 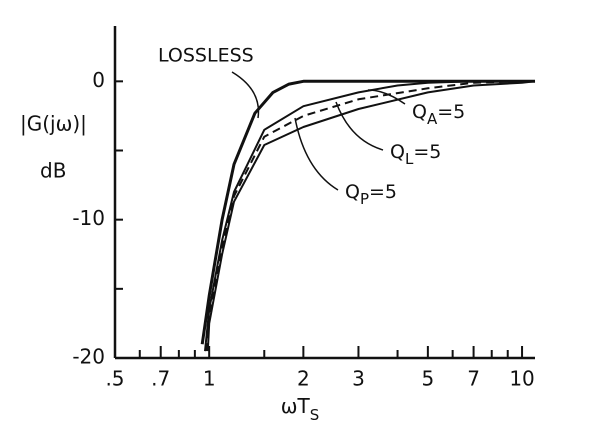 I want to click on x-tick-label: 3, so click(x=358, y=379).